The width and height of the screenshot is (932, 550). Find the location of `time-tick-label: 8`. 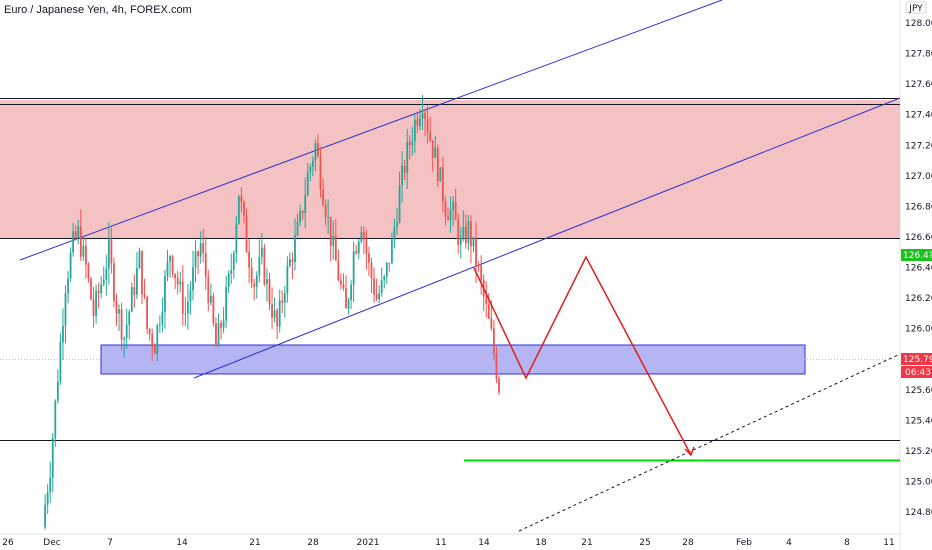

time-tick-label: 8 is located at coordinates (847, 543).